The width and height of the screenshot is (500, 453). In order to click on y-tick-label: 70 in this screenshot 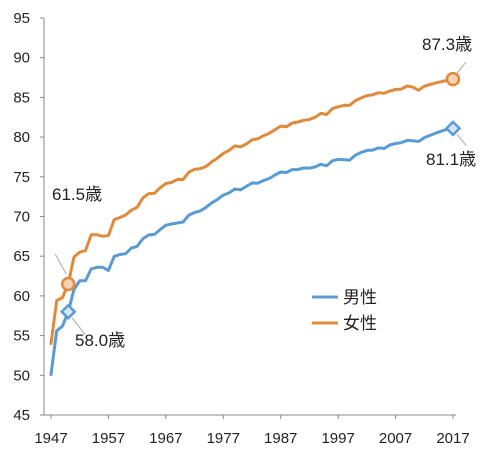, I will do `click(21, 217)`.